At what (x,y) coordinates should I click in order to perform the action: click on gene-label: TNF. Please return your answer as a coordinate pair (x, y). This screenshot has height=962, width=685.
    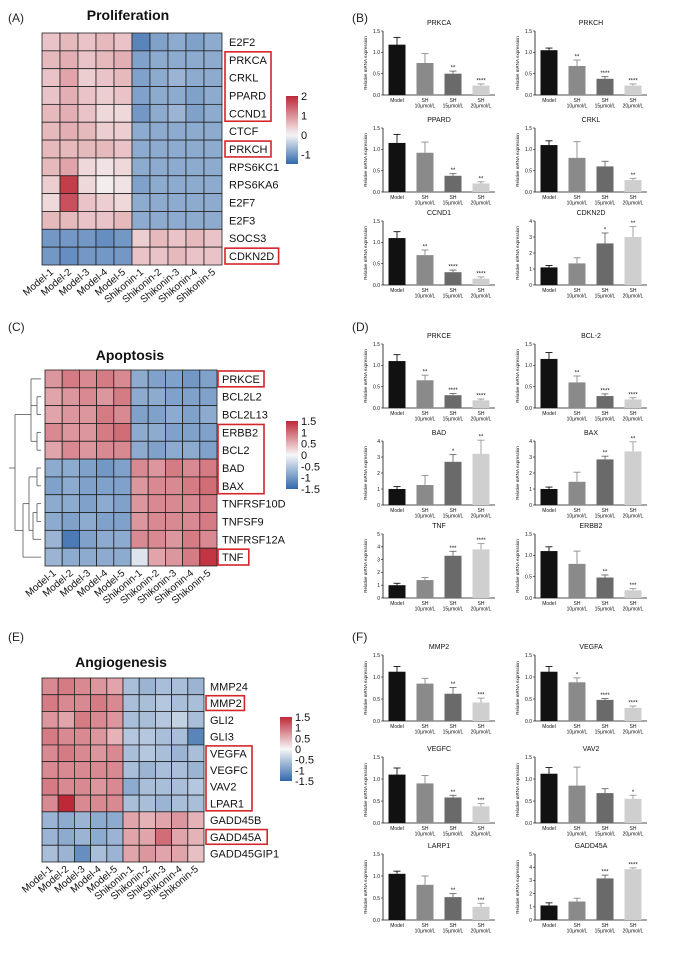
    Looking at the image, I should click on (233, 558).